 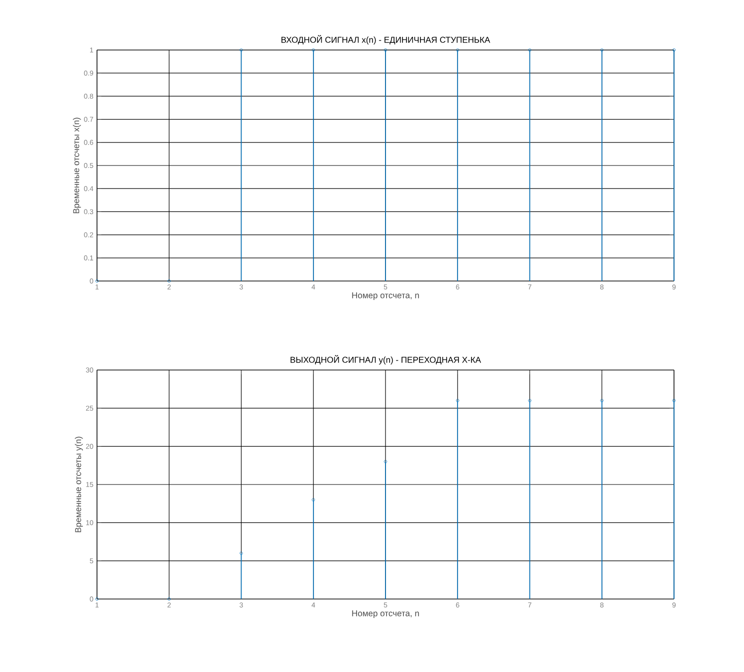 I want to click on y-axis-title: Временные отсчеты y(n), so click(x=78, y=484).